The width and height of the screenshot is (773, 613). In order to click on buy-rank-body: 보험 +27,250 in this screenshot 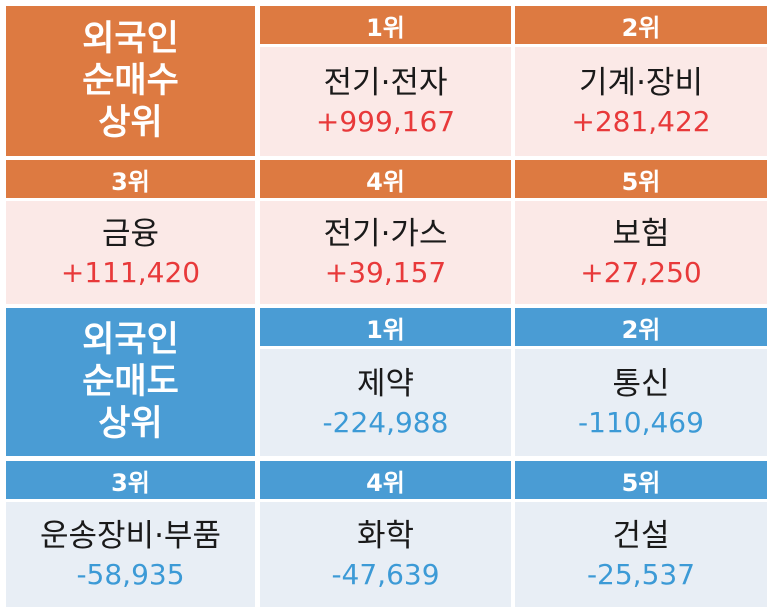, I will do `click(641, 252)`.